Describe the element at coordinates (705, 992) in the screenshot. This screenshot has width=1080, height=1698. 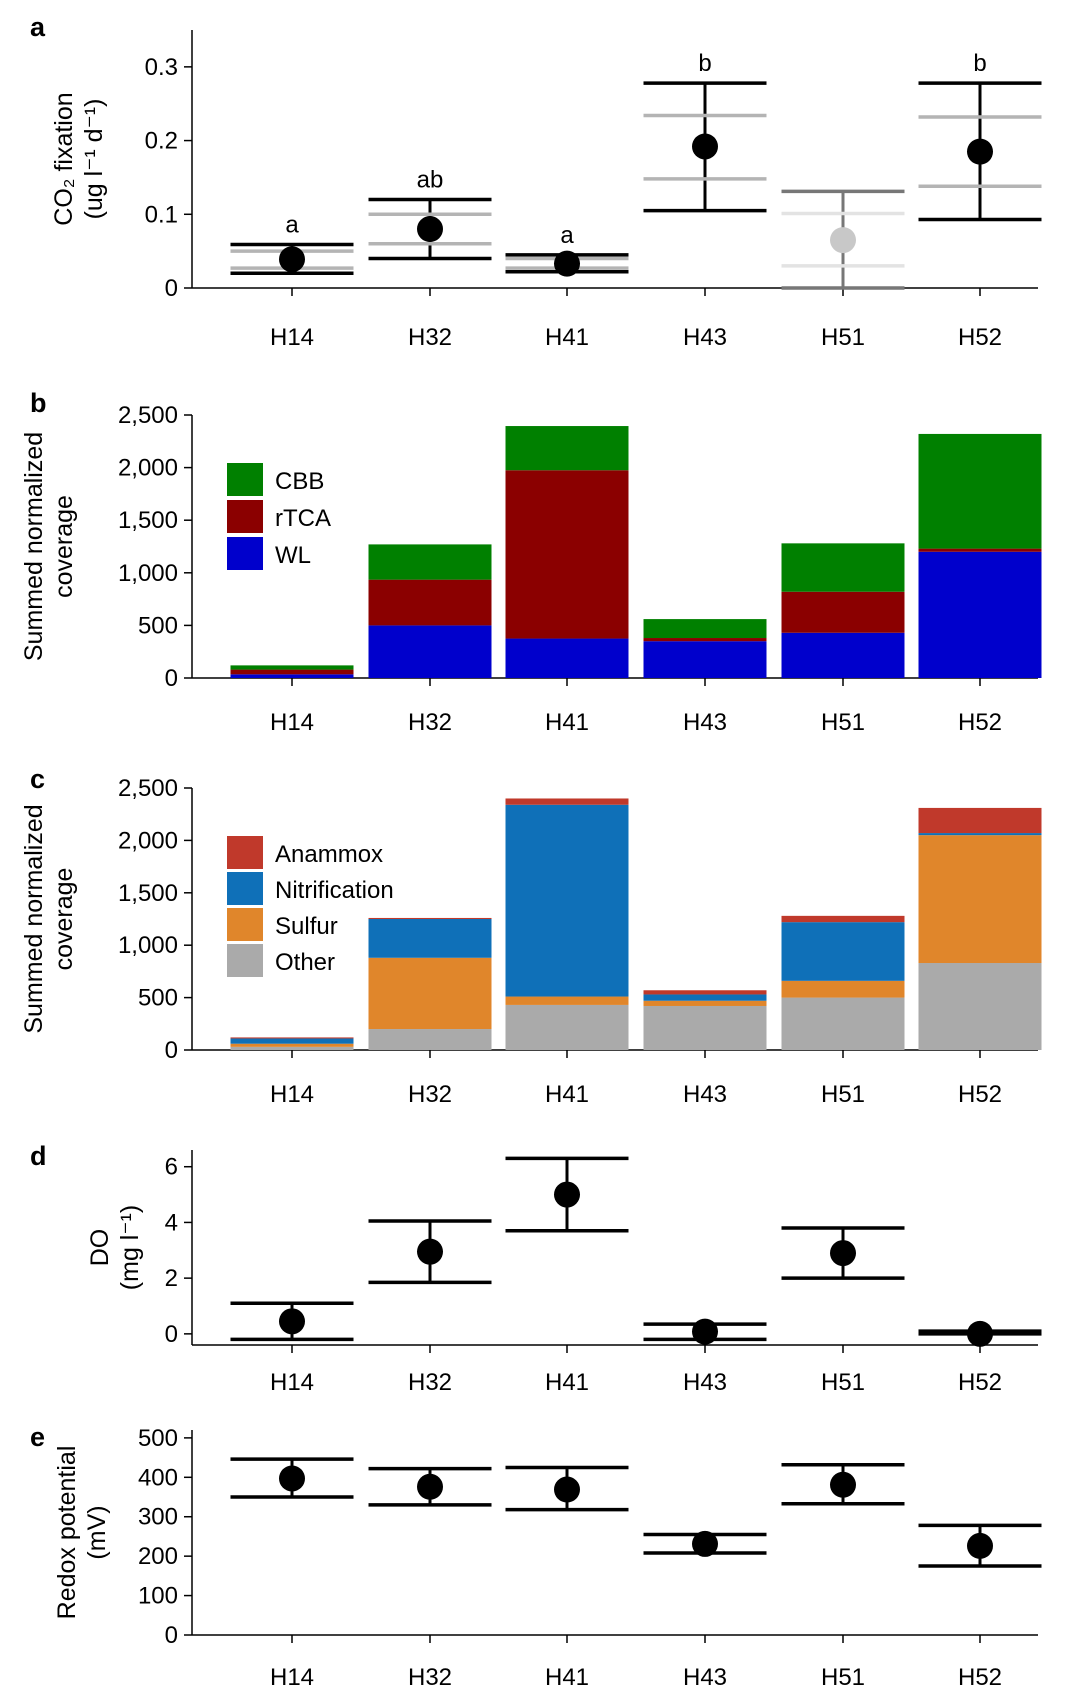
I see `bar-segment-anammox-h43` at that location.